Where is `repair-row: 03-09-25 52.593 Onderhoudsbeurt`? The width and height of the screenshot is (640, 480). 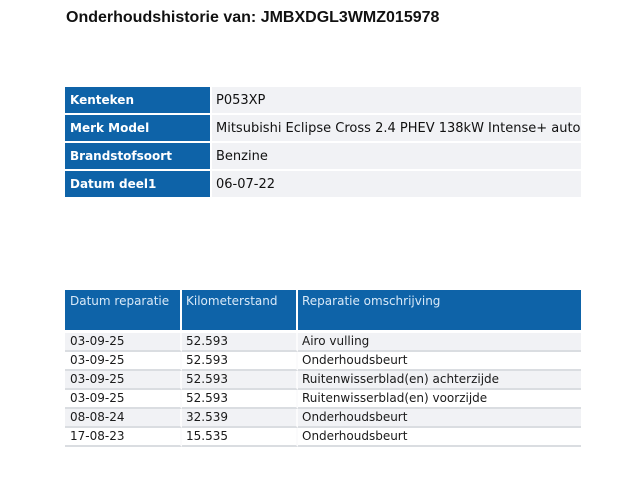 repair-row: 03-09-25 52.593 Onderhoudsbeurt is located at coordinates (323, 361).